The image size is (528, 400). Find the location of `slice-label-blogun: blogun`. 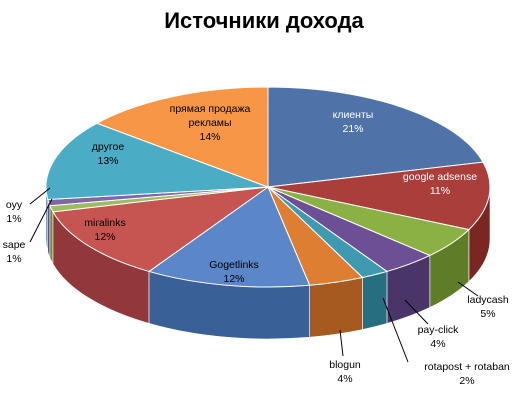

slice-label-blogun: blogun is located at coordinates (345, 365).